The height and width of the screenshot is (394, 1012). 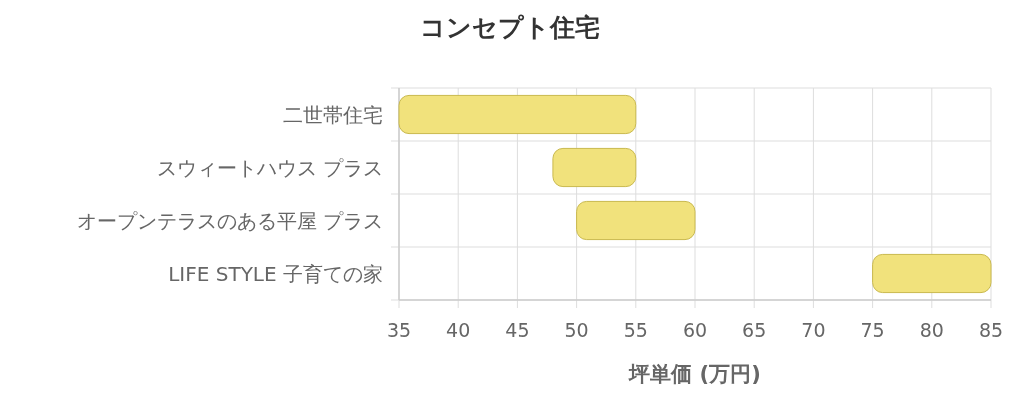 I want to click on y-tick-label: スウィートハウス プラス, so click(x=269, y=167).